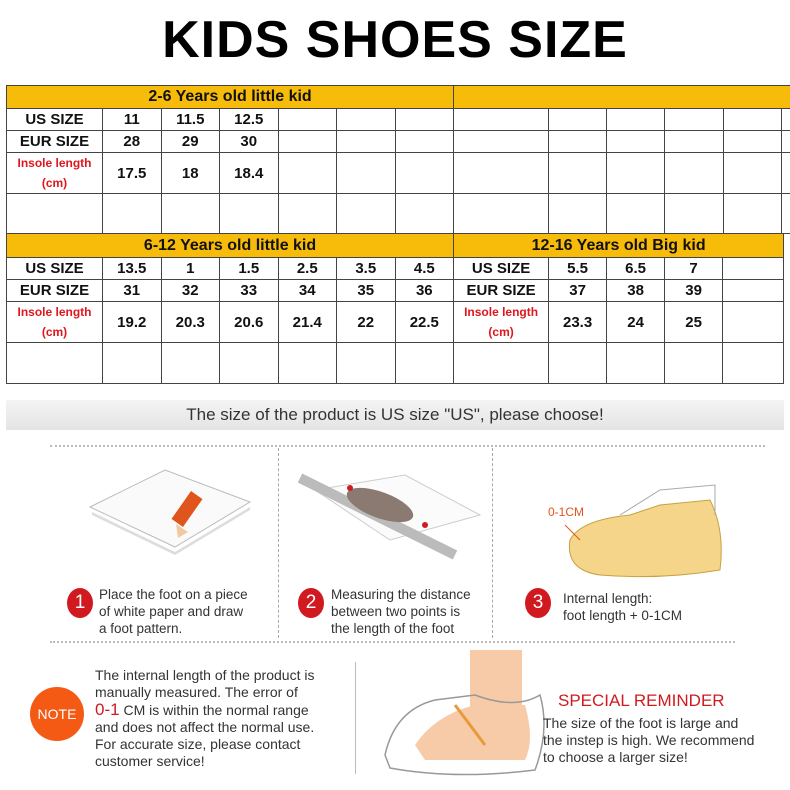 The height and width of the screenshot is (790, 790). What do you see at coordinates (578, 322) in the screenshot?
I see `cell: 23.3` at bounding box center [578, 322].